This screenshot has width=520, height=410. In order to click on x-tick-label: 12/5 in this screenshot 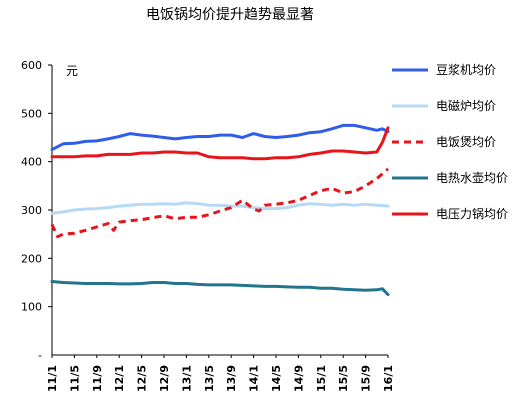, I will do `click(142, 378)`.